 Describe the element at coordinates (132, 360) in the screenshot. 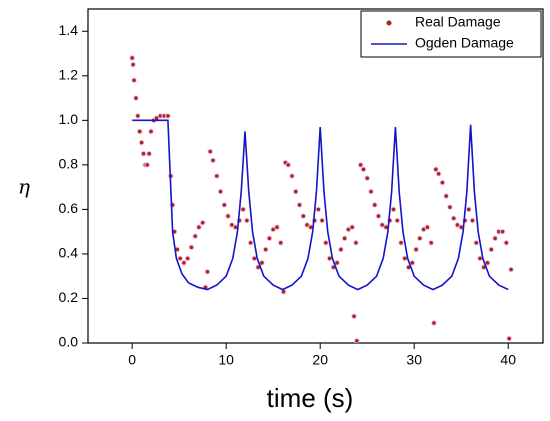

I see `x-tick-label: 0` at that location.